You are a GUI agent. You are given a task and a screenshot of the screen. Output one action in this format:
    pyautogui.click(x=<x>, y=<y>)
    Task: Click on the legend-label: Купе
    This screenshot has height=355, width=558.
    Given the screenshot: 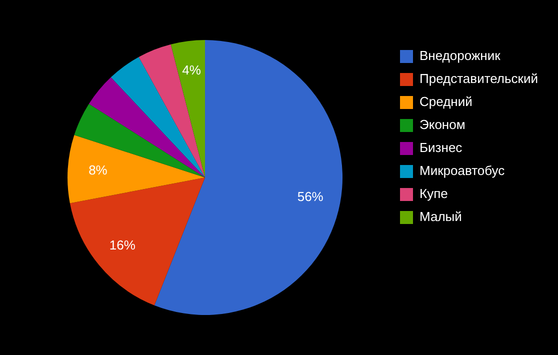 What is the action you would take?
    pyautogui.click(x=434, y=194)
    